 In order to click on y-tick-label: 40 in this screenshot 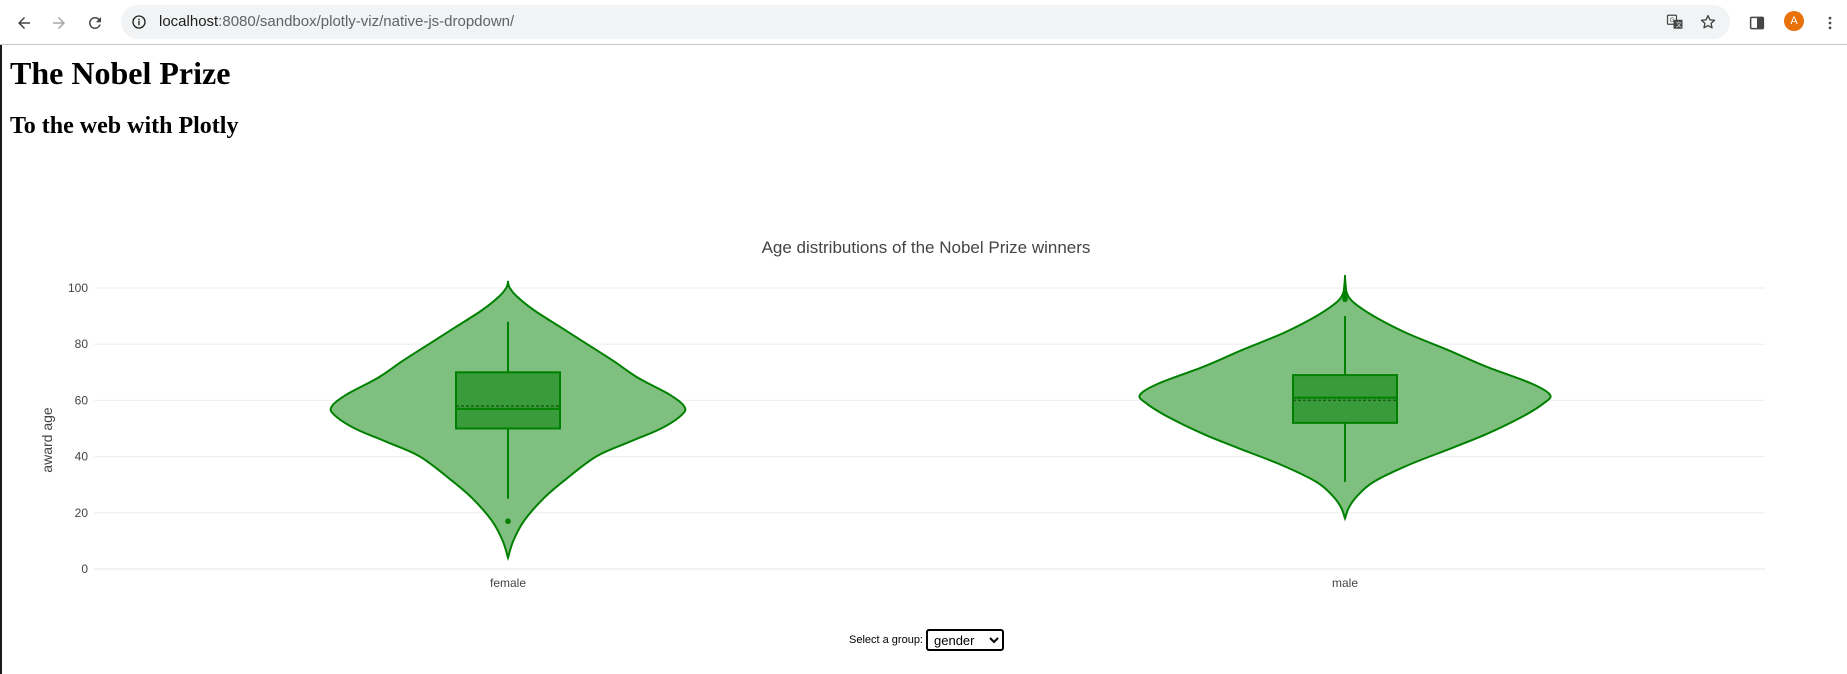, I will do `click(82, 457)`.